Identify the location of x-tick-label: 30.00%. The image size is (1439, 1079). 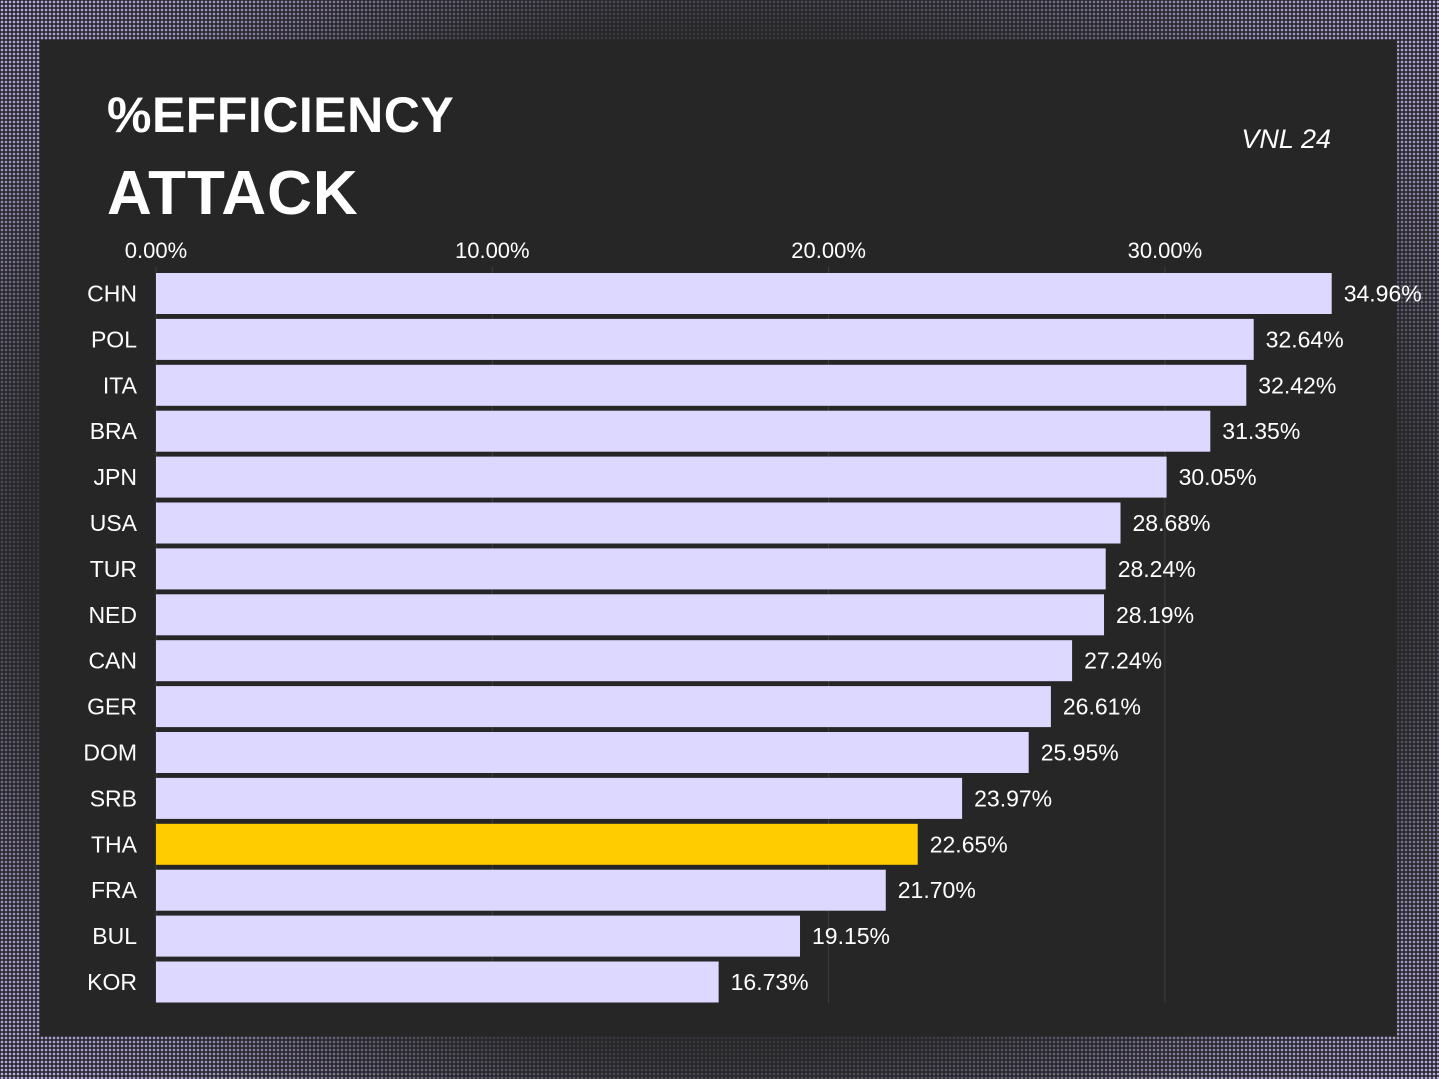
(1165, 250).